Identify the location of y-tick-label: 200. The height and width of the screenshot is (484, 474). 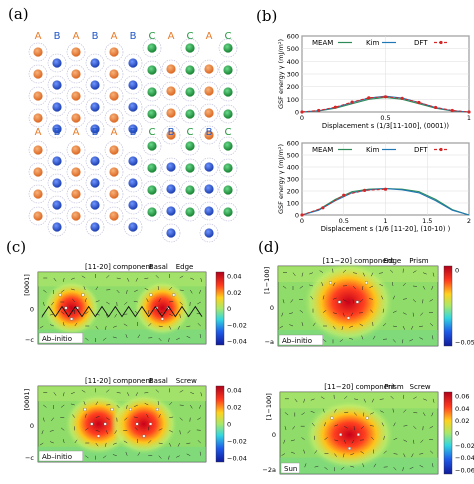
(293, 192).